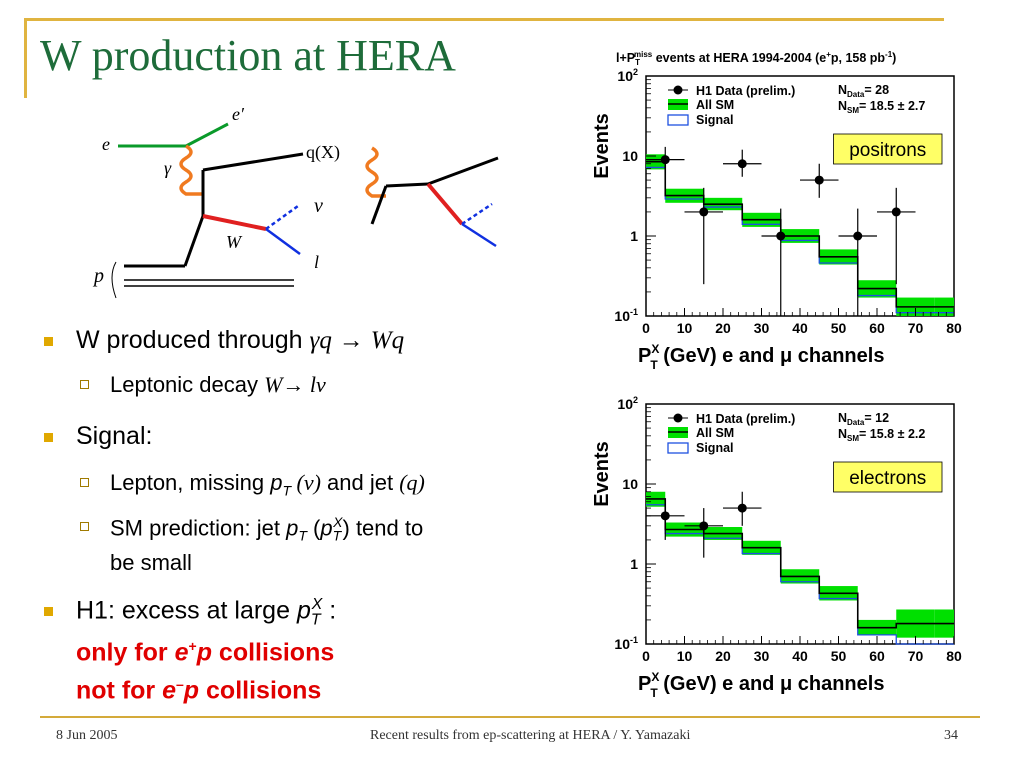 This screenshot has width=1024, height=768. What do you see at coordinates (192, 646) in the screenshot?
I see `highlight-1-sup: +` at bounding box center [192, 646].